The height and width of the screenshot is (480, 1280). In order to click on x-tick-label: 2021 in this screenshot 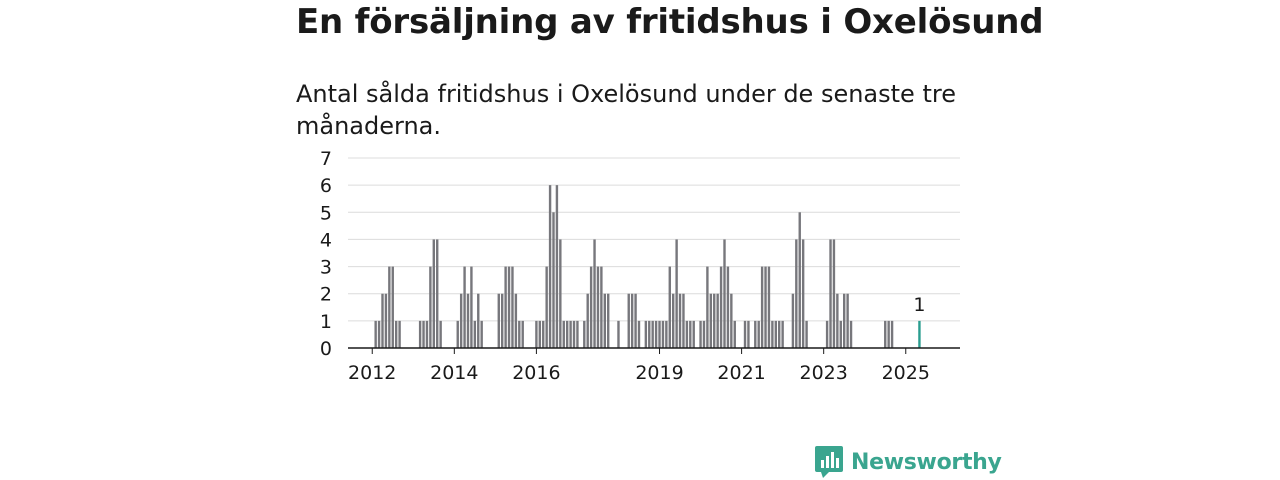, I will do `click(741, 373)`.